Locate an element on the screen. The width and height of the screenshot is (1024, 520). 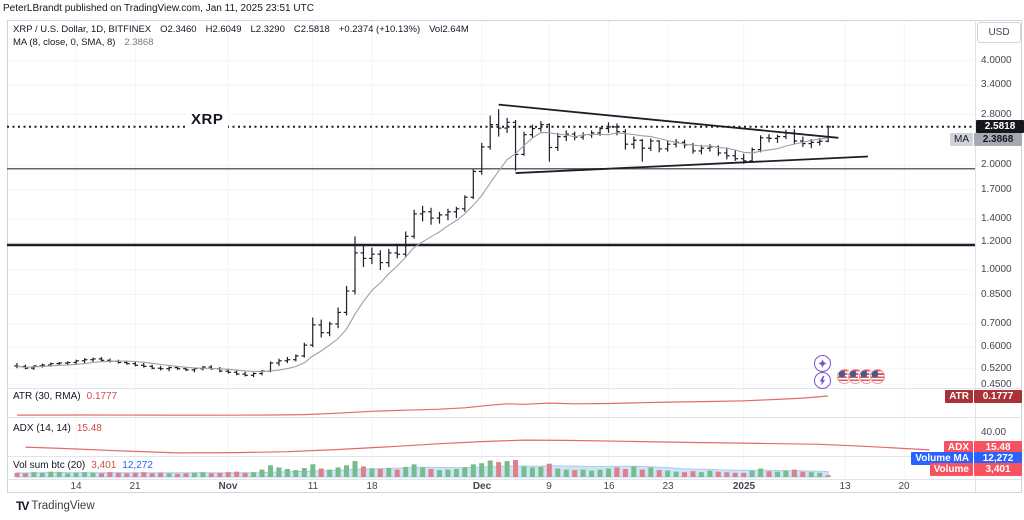
adx-badge: ADX 15.48 is located at coordinates (982, 447).